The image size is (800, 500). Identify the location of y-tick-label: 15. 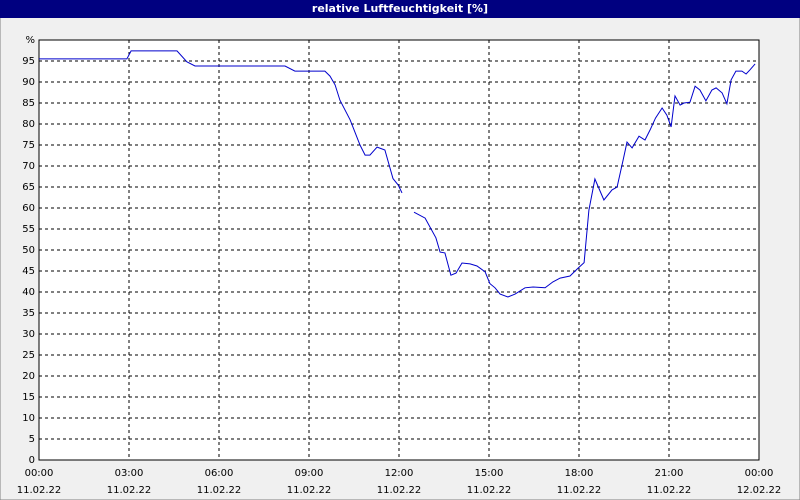
(28, 397).